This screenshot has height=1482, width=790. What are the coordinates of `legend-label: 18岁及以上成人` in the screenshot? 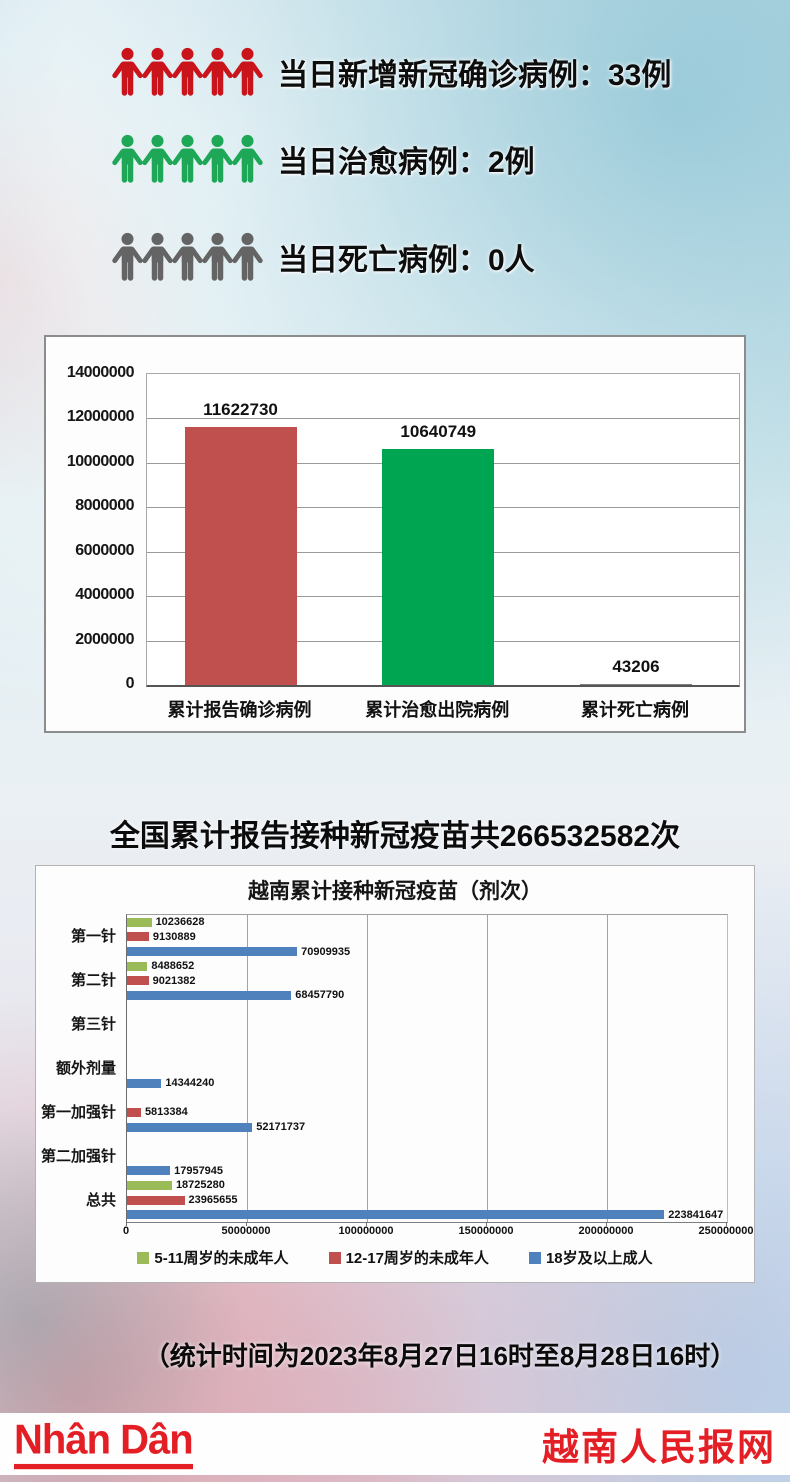 It's located at (599, 1258).